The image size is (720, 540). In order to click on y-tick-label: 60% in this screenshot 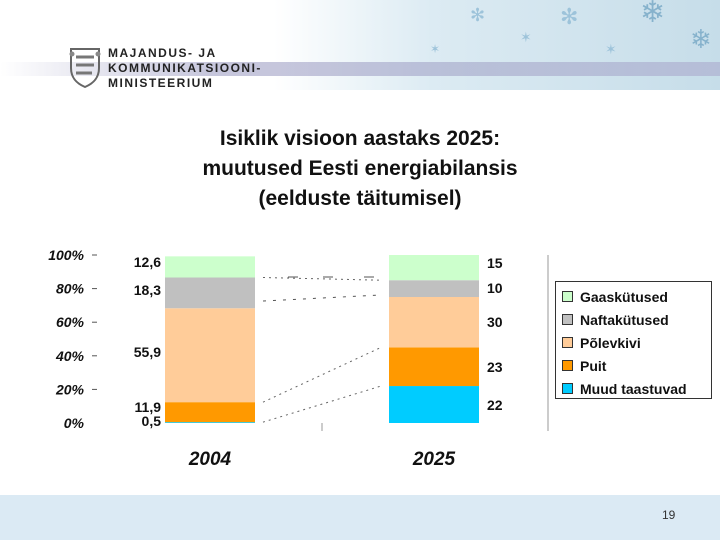, I will do `click(70, 322)`.